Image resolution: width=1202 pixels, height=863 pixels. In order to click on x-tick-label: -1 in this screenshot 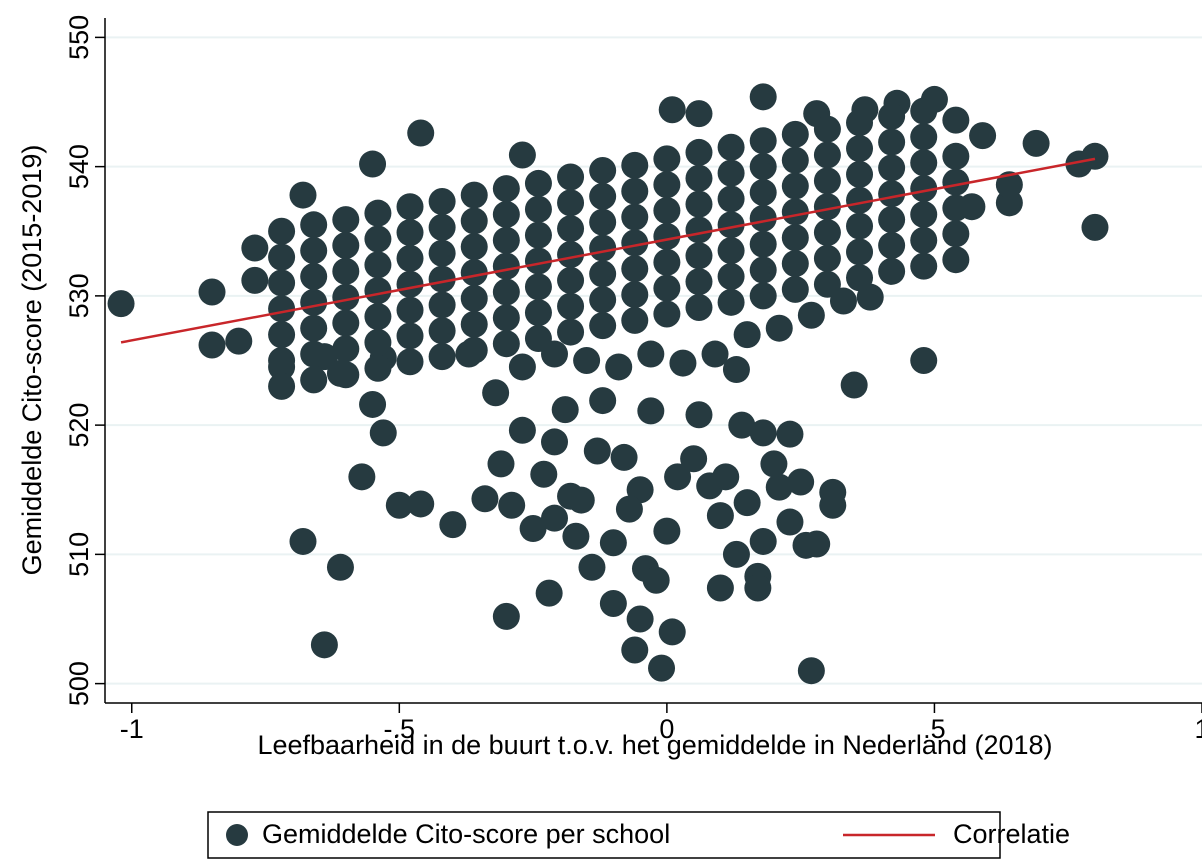, I will do `click(132, 729)`.